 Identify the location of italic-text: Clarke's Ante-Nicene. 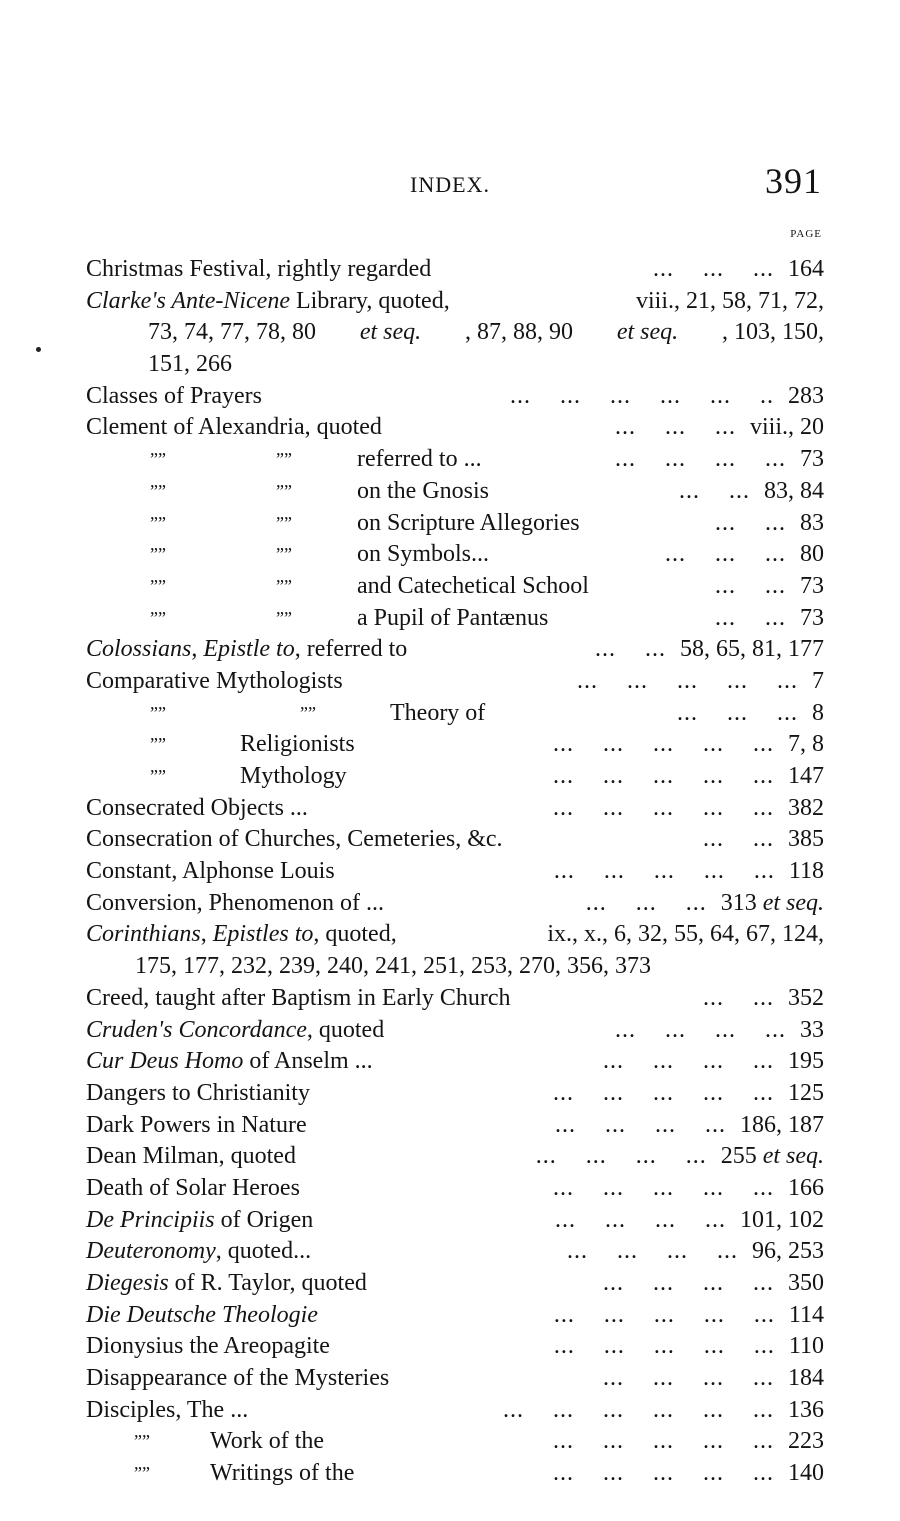
(188, 300).